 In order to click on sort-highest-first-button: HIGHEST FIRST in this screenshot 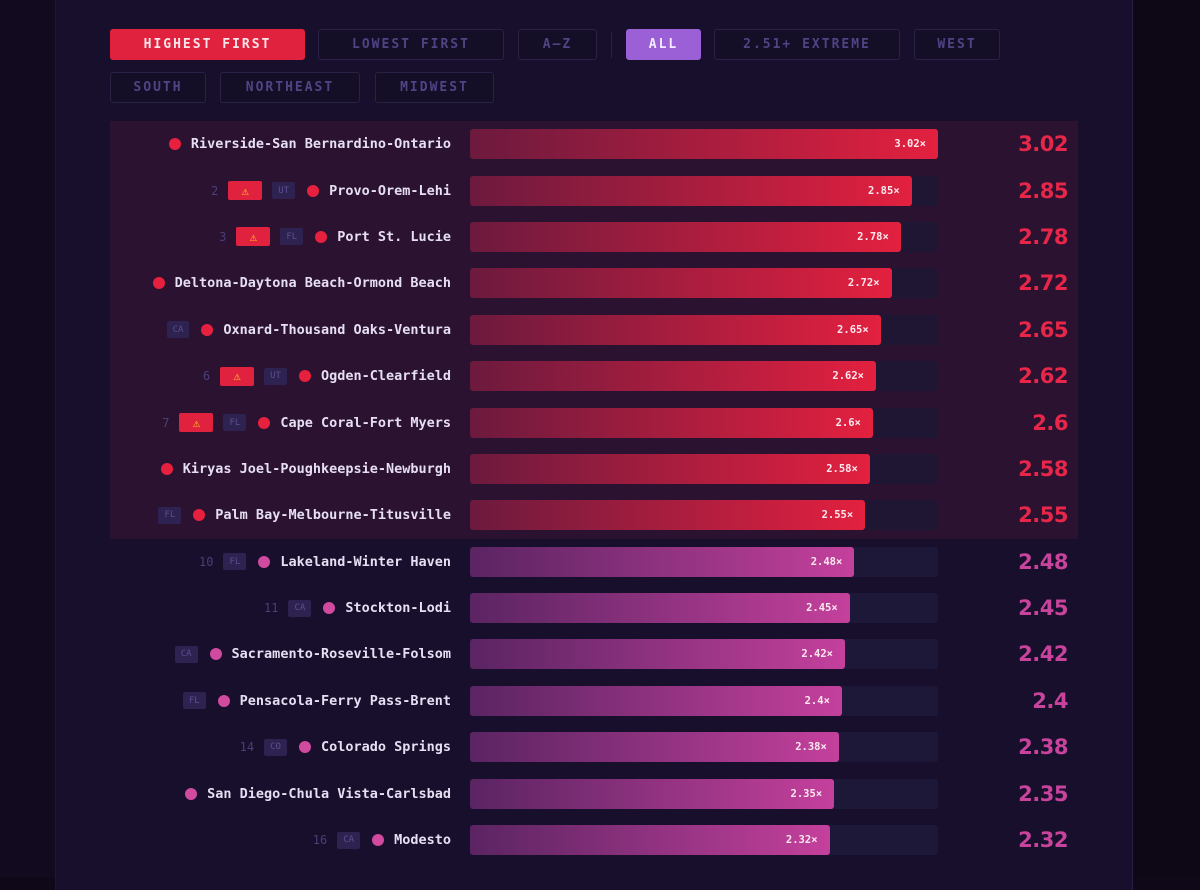, I will do `click(207, 44)`.